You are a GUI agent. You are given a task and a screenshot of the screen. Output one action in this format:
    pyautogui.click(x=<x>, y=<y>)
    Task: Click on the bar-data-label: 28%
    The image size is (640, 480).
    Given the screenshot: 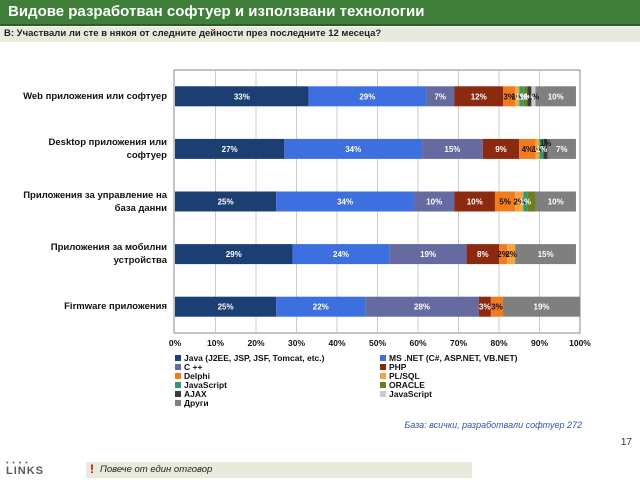 What is the action you would take?
    pyautogui.click(x=422, y=307)
    